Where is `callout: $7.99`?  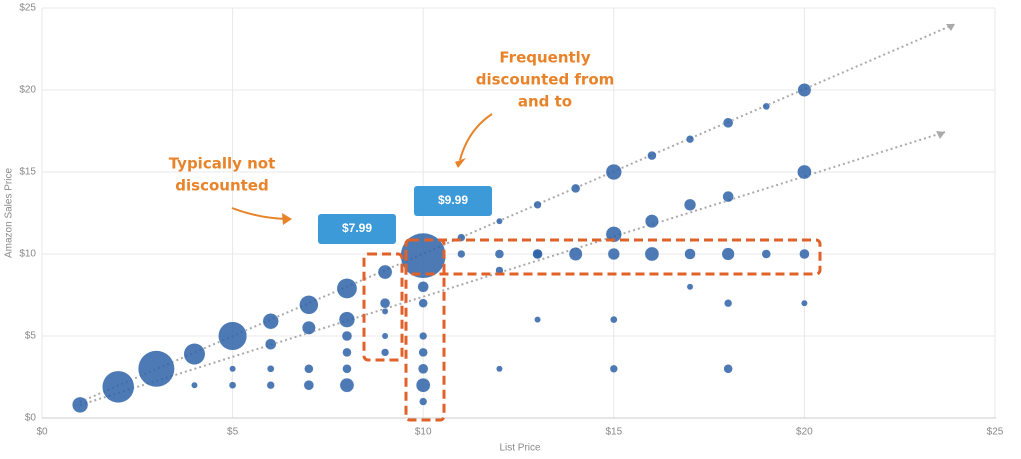 callout: $7.99 is located at coordinates (357, 228).